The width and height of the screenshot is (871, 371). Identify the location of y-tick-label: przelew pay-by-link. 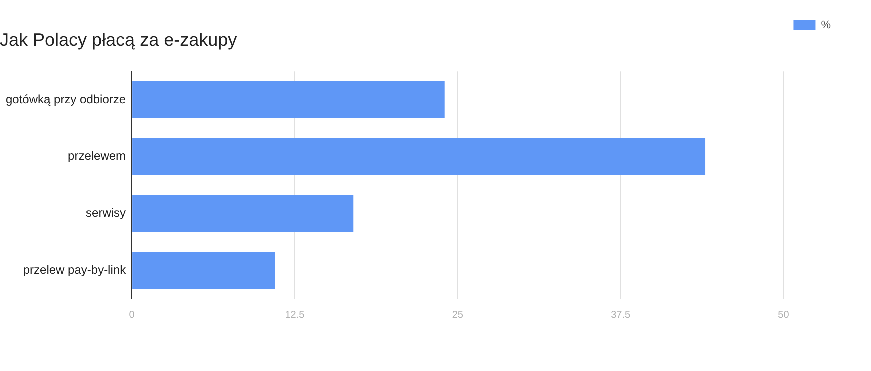
(75, 269).